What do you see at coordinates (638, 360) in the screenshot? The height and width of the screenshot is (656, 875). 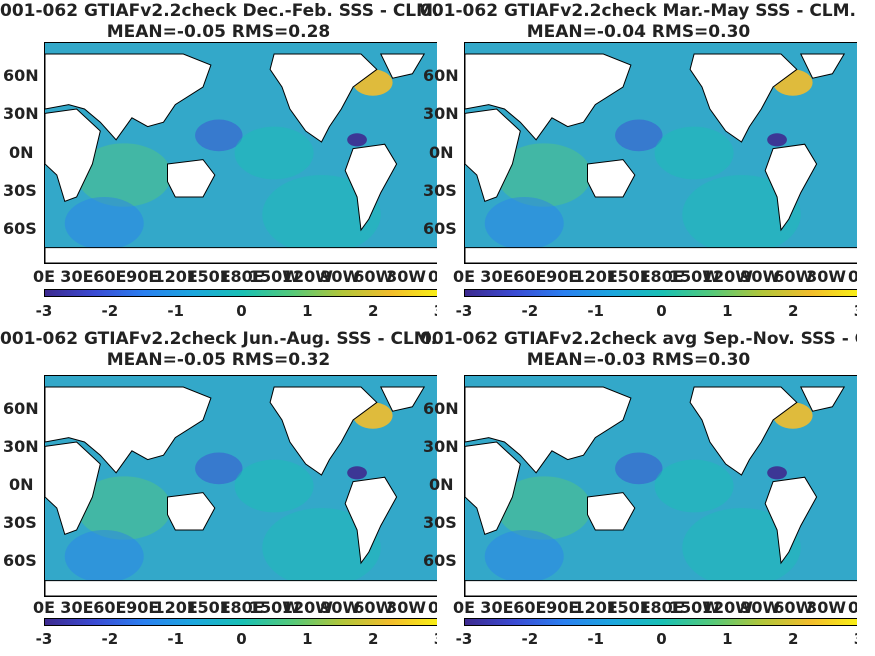 I see `panel-stats: MEAN=-0.03 RMS=0.30` at bounding box center [638, 360].